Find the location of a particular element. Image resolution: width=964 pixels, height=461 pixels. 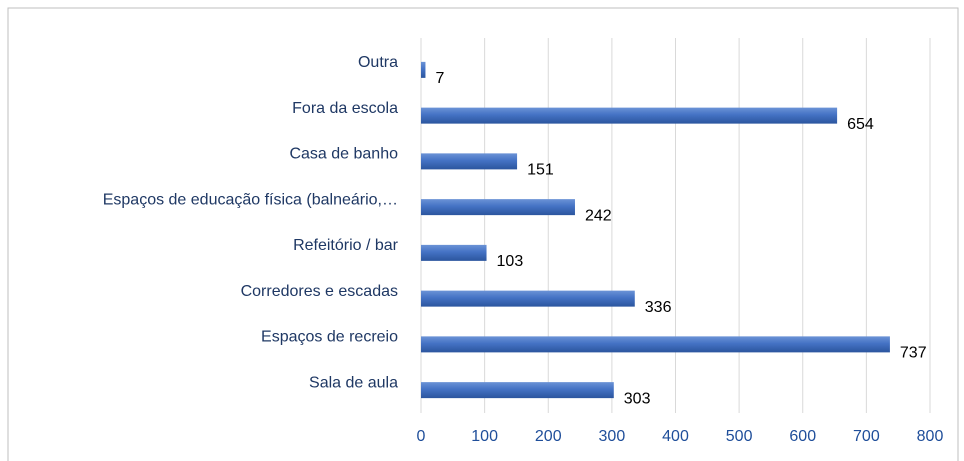

value-label: 151 is located at coordinates (540, 170).